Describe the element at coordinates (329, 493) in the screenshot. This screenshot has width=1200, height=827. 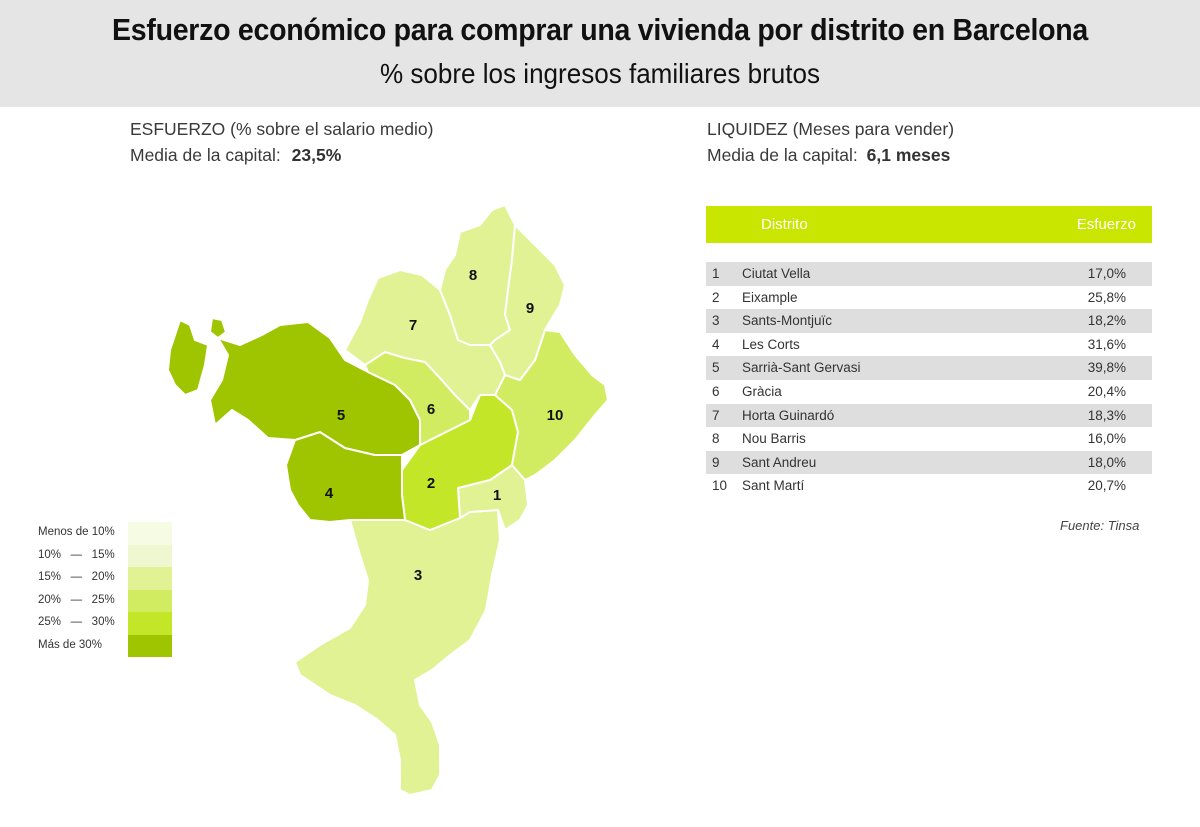
I see `district-label-4: 4` at that location.